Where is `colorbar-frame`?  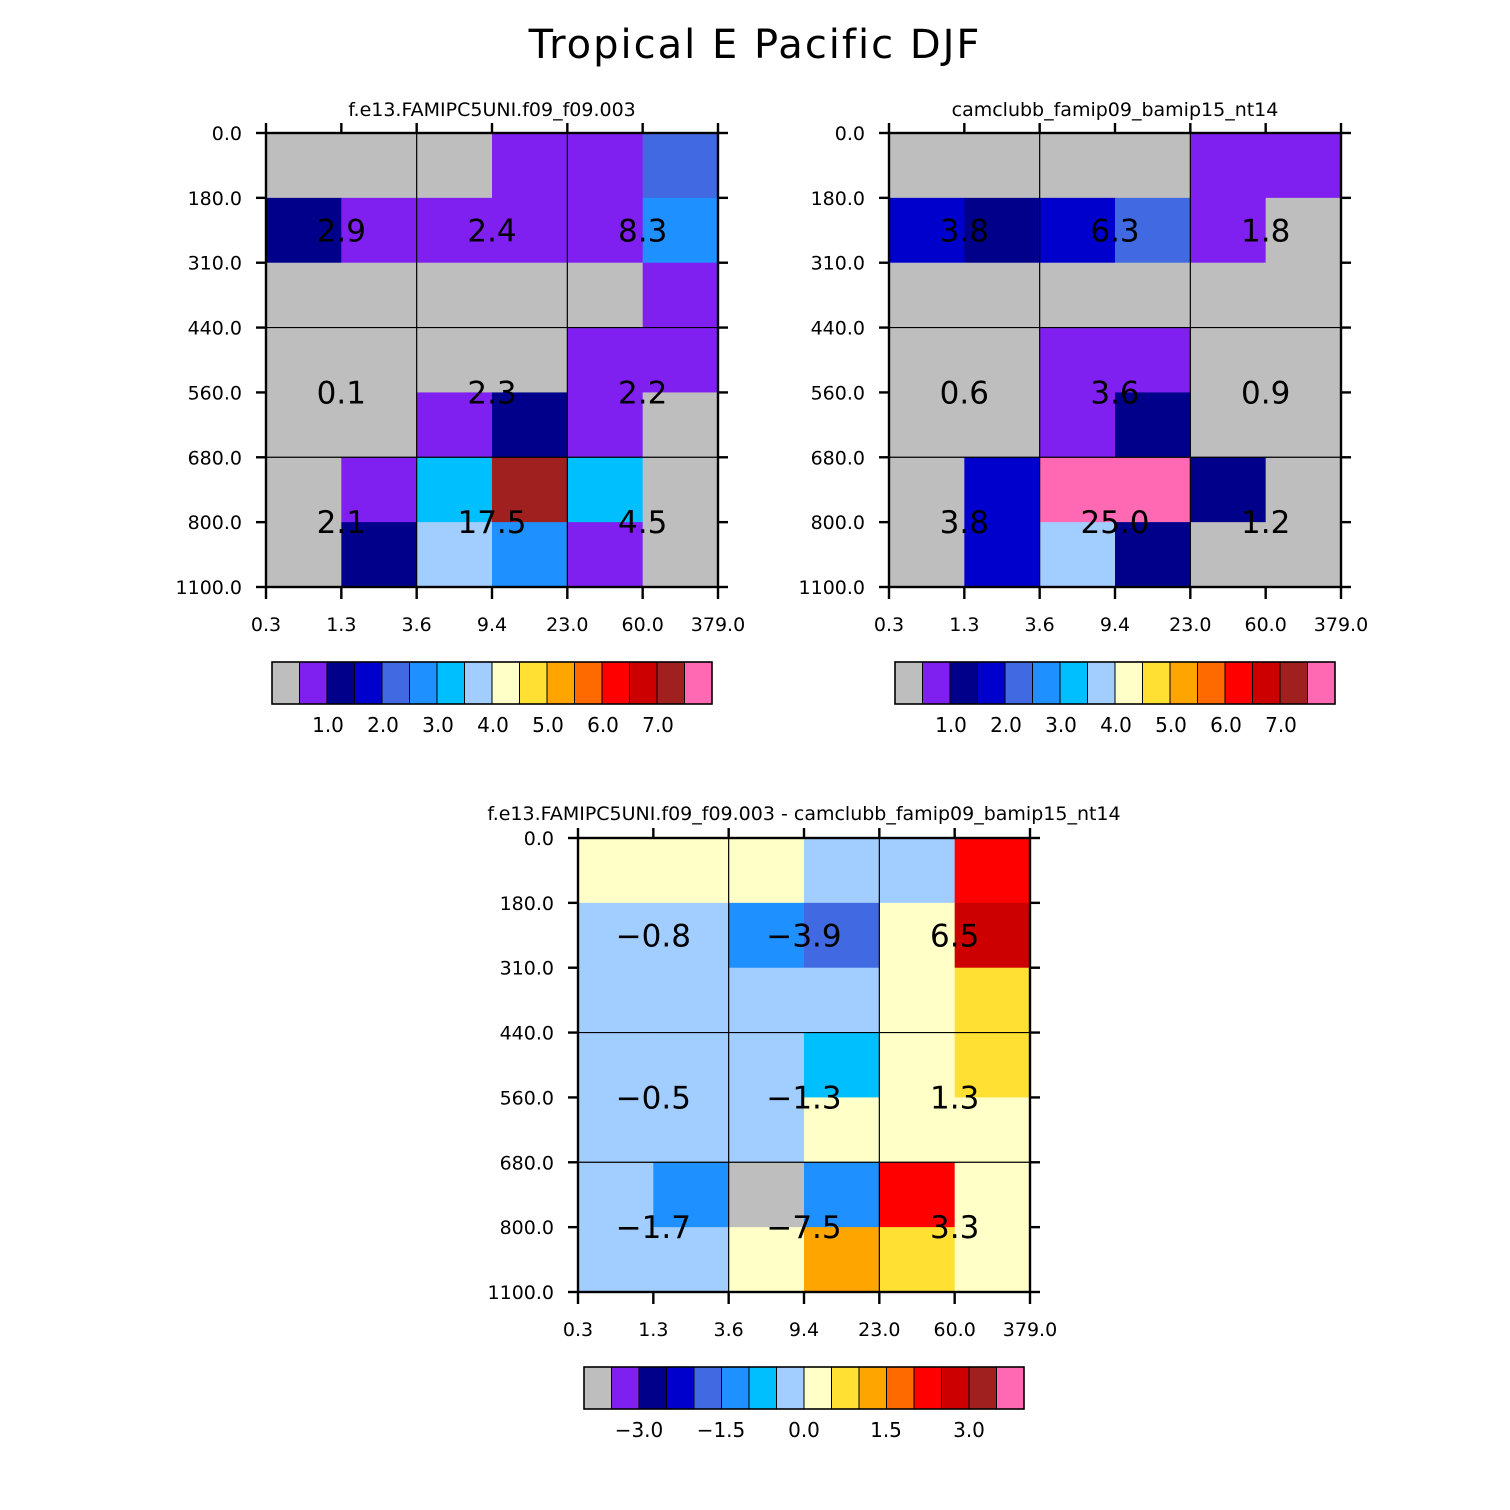
colorbar-frame is located at coordinates (1115, 683).